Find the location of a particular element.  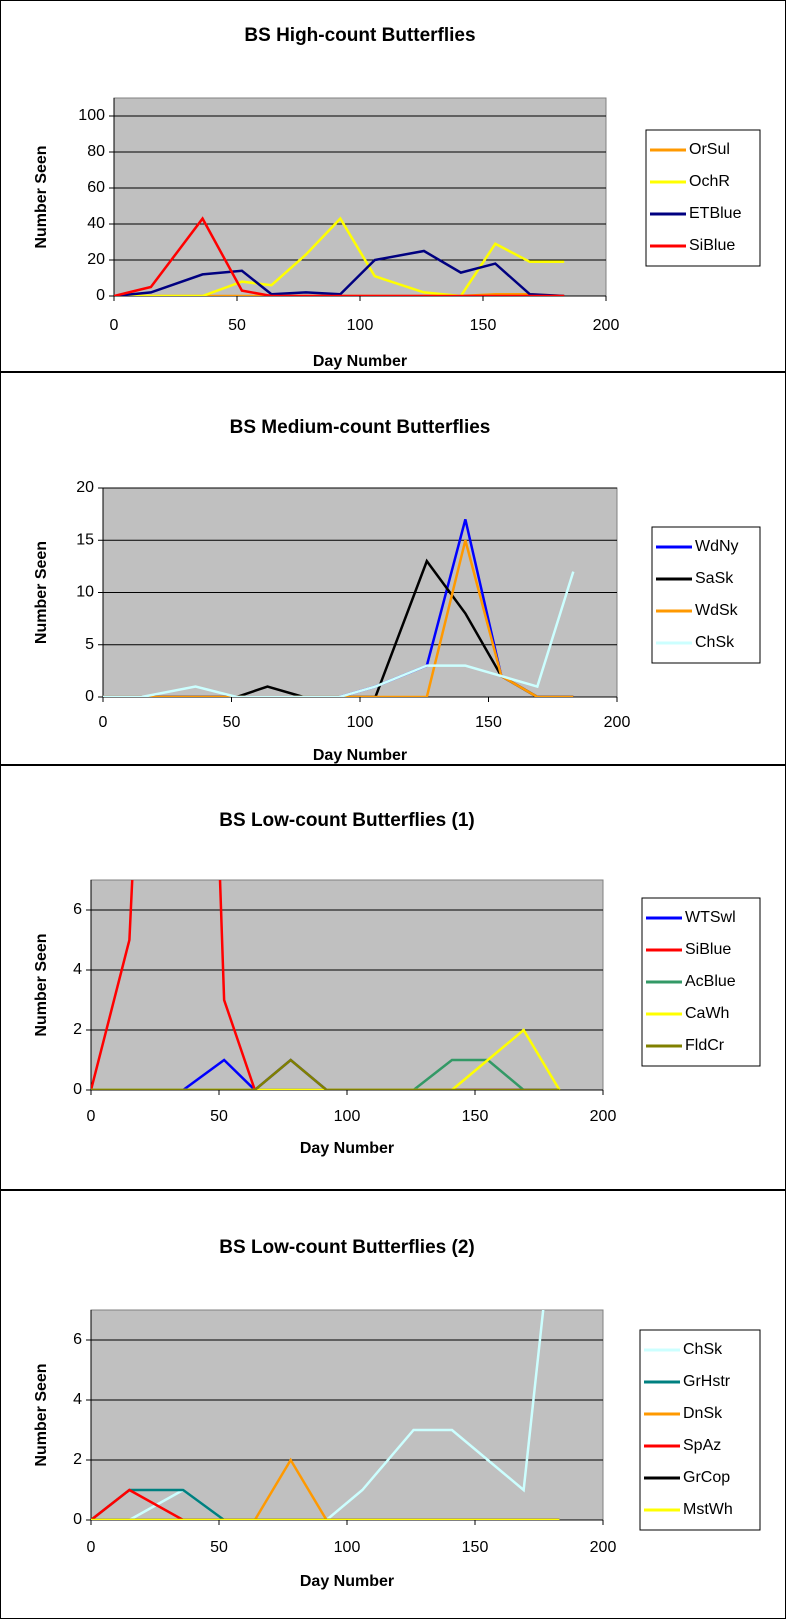

legend-text: SaSk is located at coordinates (714, 578).